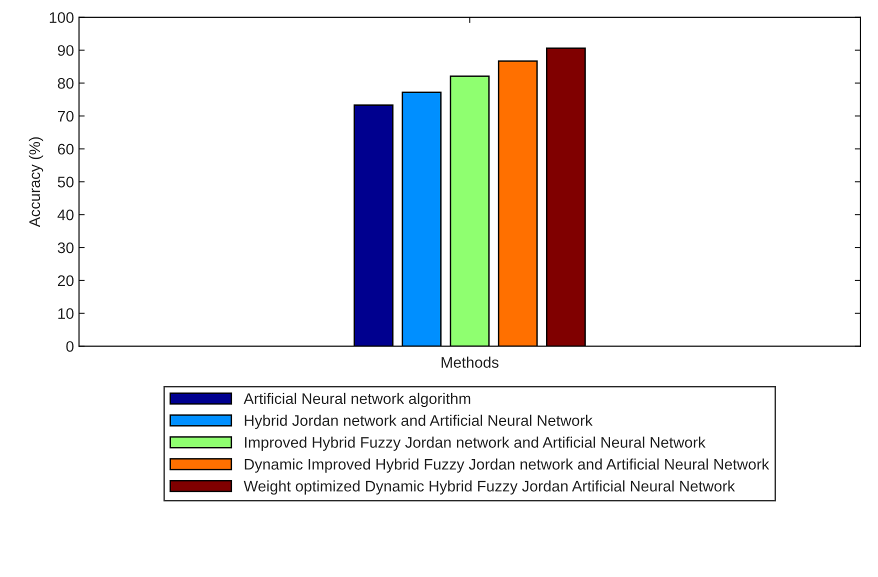 The width and height of the screenshot is (878, 577). I want to click on y-tick-label: 20, so click(66, 280).